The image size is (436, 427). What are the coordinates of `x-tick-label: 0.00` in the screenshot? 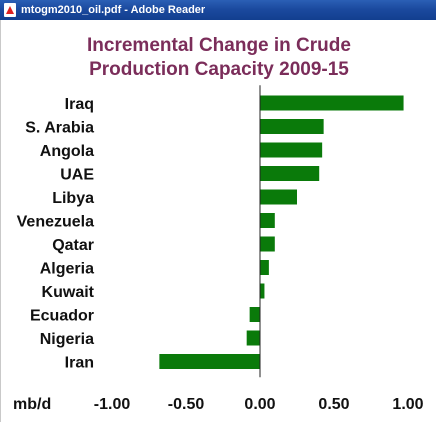 It's located at (259, 404).